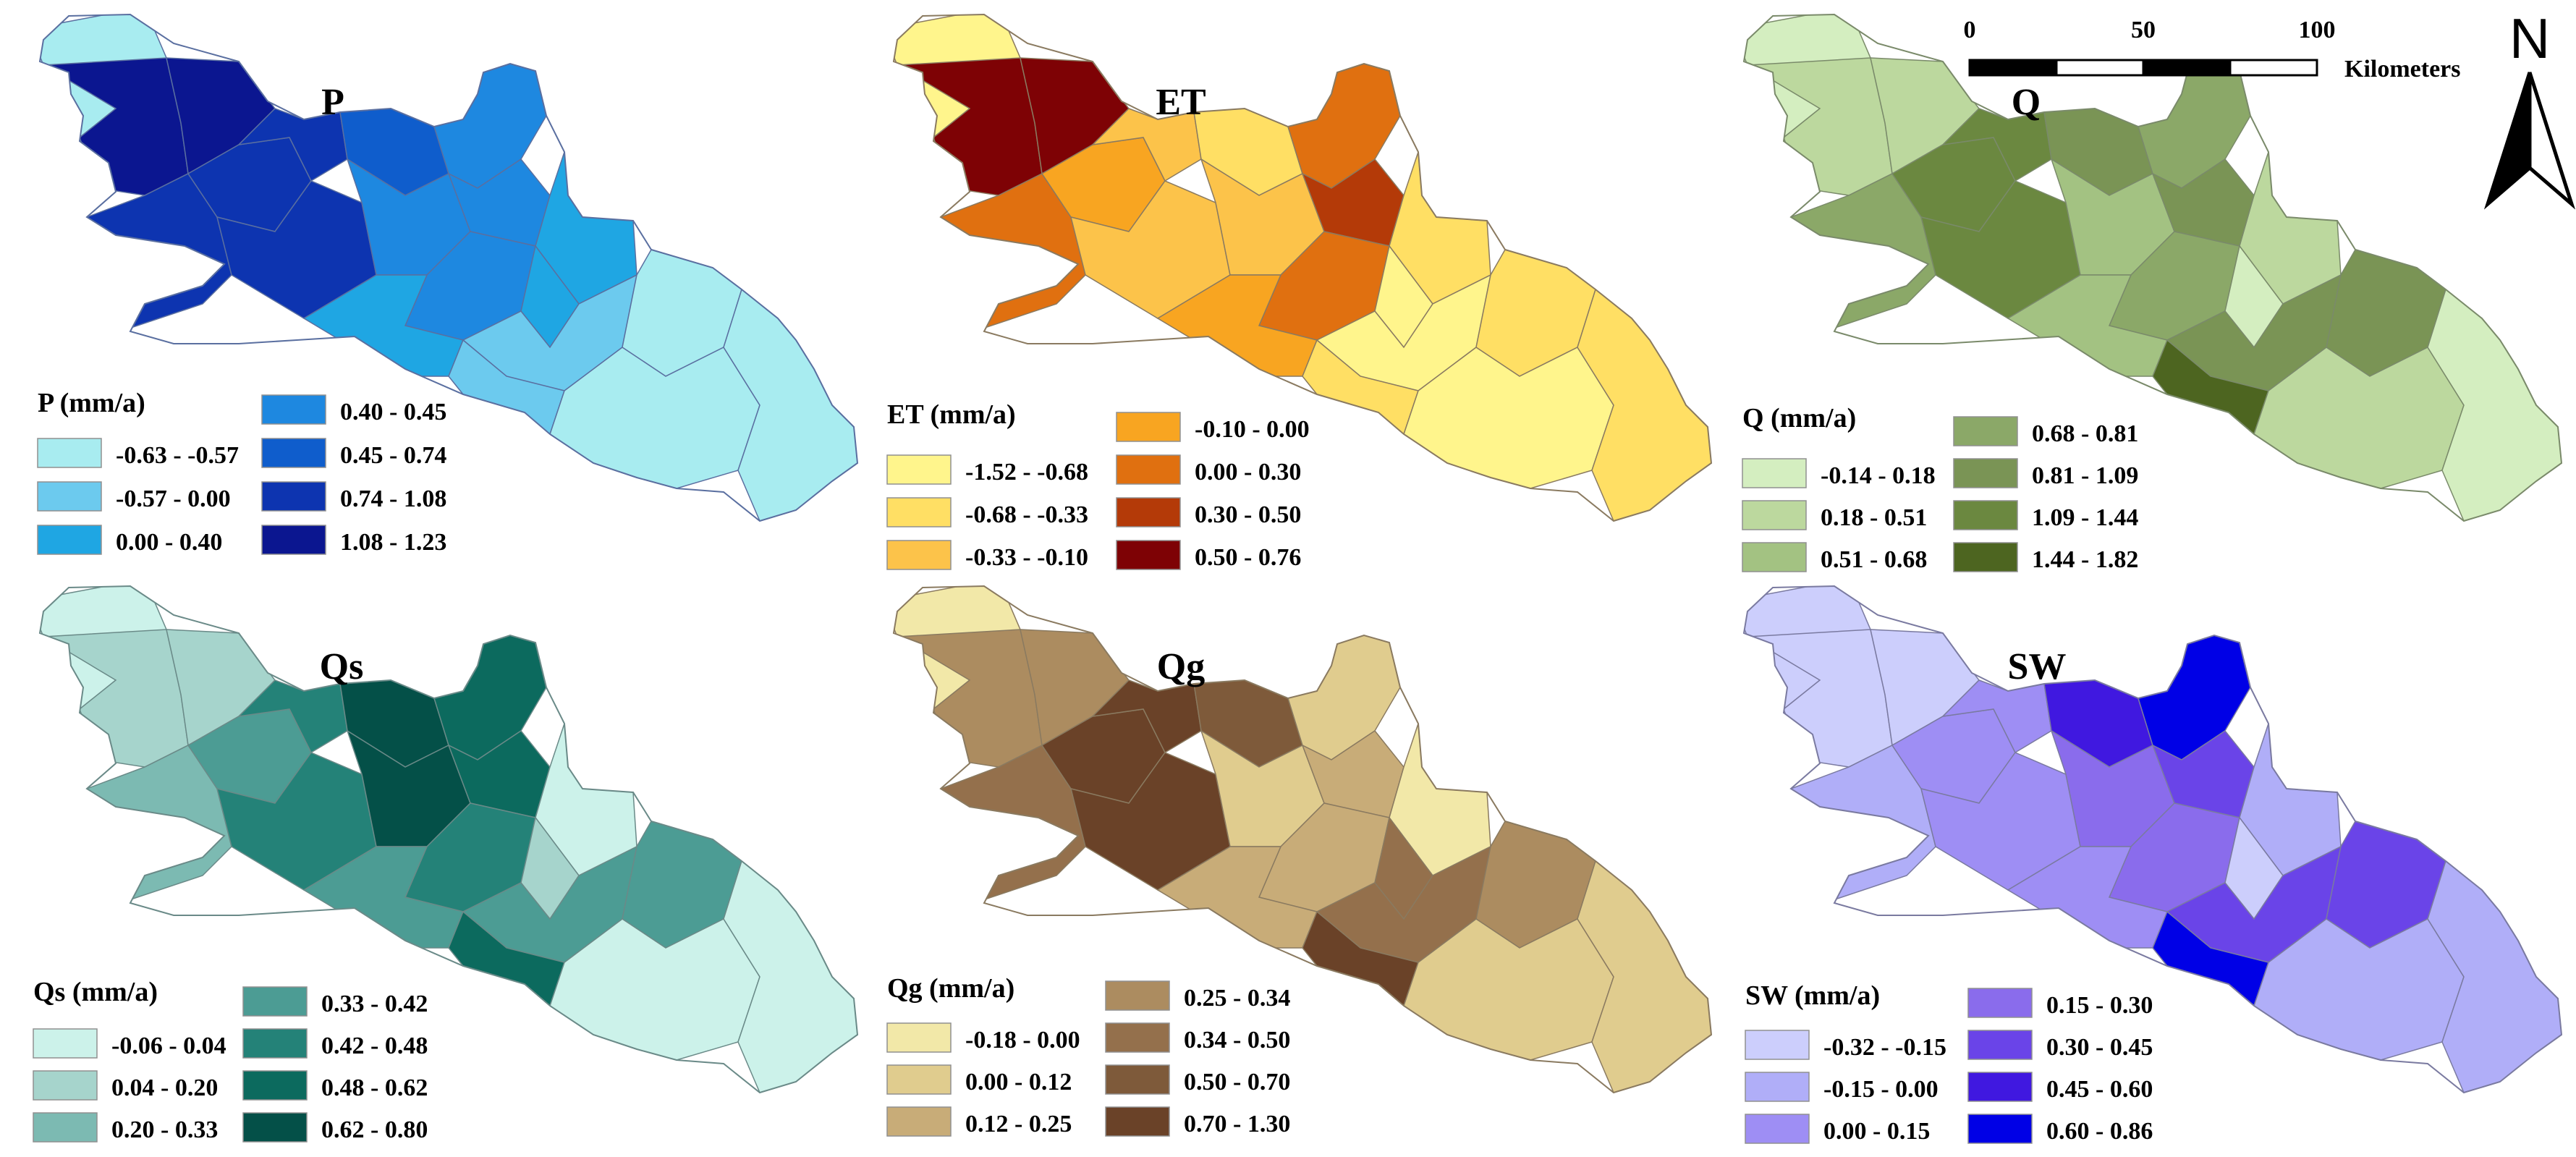  I want to click on legend-label: -0.33 - -0.10, so click(1026, 557).